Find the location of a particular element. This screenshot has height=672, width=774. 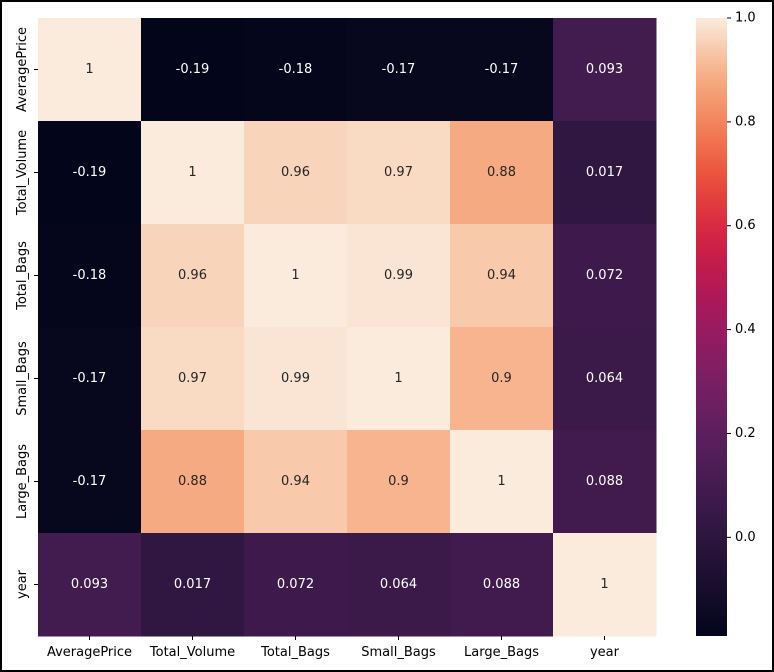

colorbar-tick-label: 0.0 is located at coordinates (745, 537).